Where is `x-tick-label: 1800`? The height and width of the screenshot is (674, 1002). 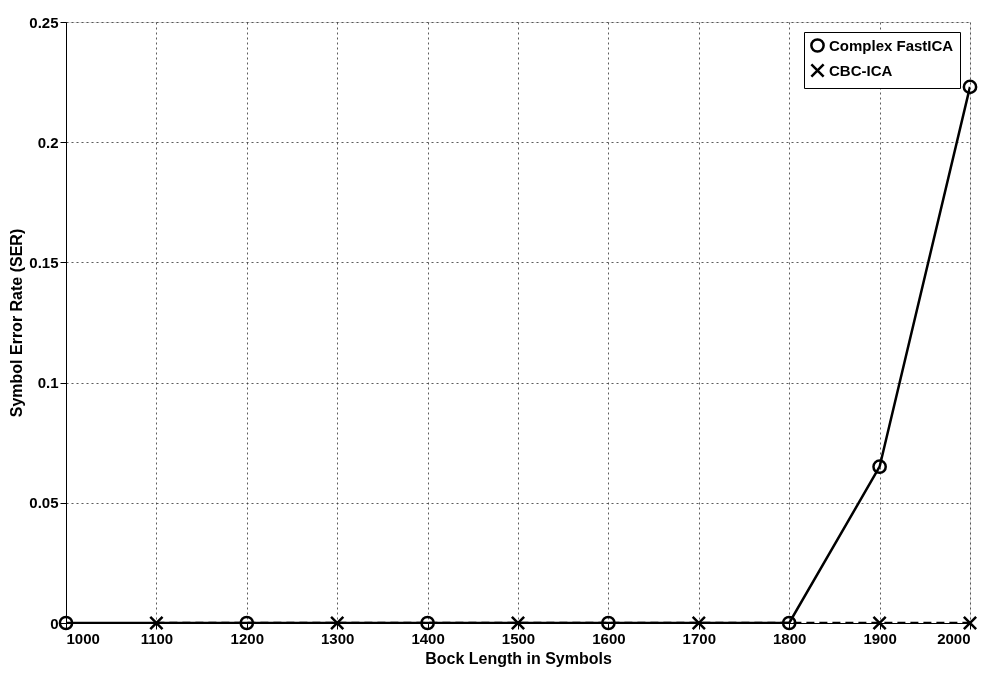 x-tick-label: 1800 is located at coordinates (790, 638).